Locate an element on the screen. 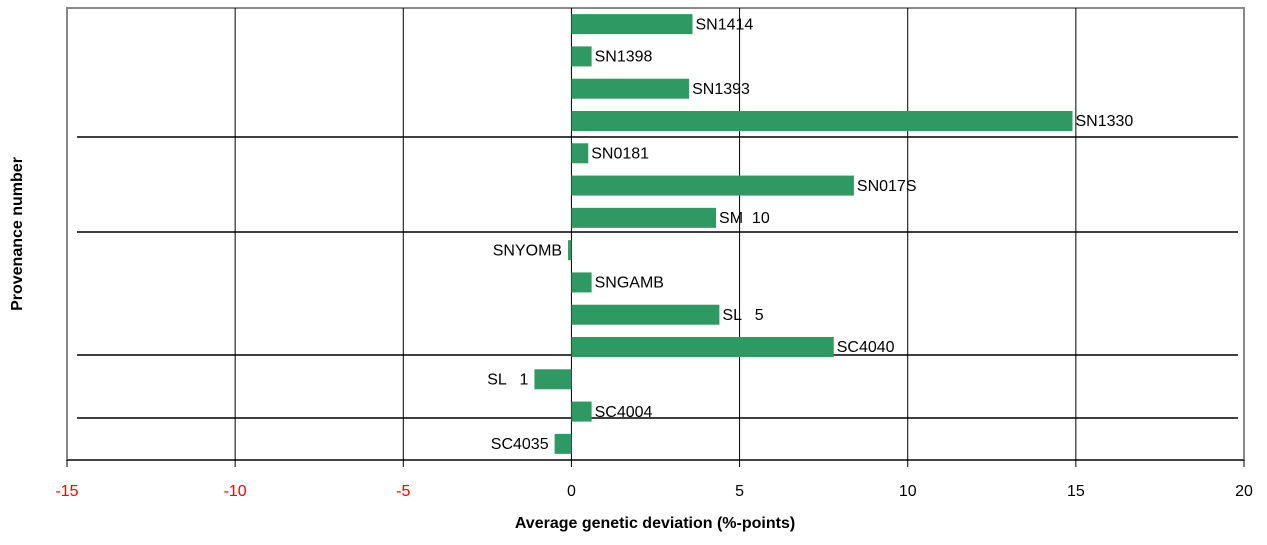 The height and width of the screenshot is (545, 1267). bar-label: SN1330 is located at coordinates (1104, 121).